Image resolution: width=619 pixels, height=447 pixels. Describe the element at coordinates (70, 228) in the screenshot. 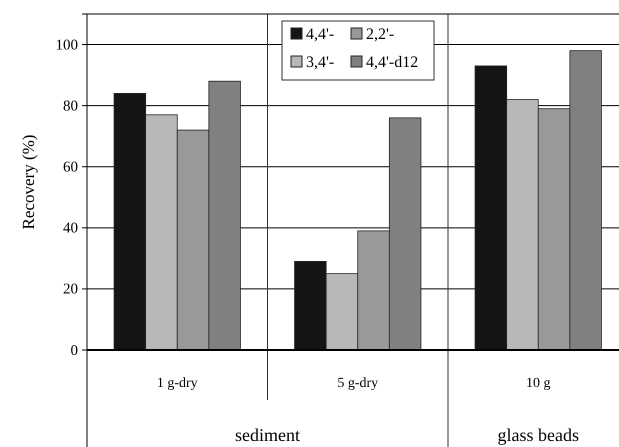

I see `y-tick-label: 40` at that location.